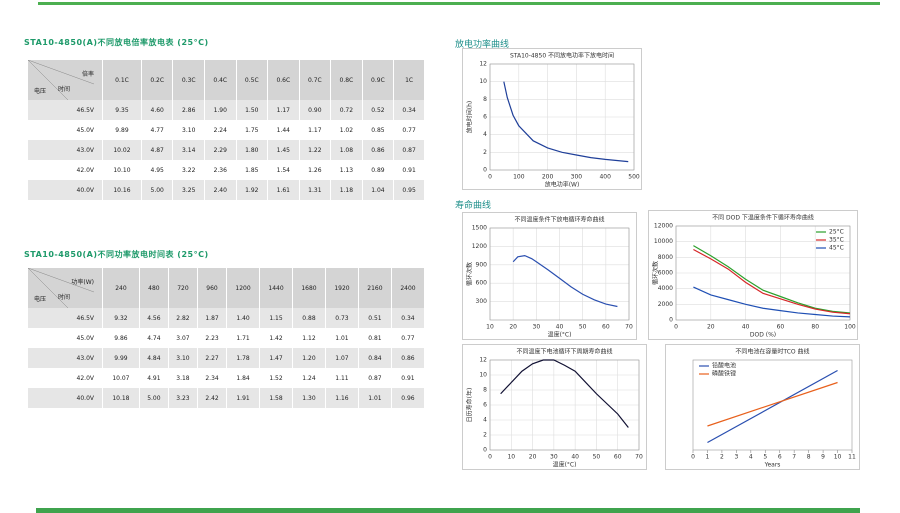 This screenshot has width=900, height=513. What do you see at coordinates (346, 190) in the screenshot?
I see `table-cell: 1.18` at bounding box center [346, 190].